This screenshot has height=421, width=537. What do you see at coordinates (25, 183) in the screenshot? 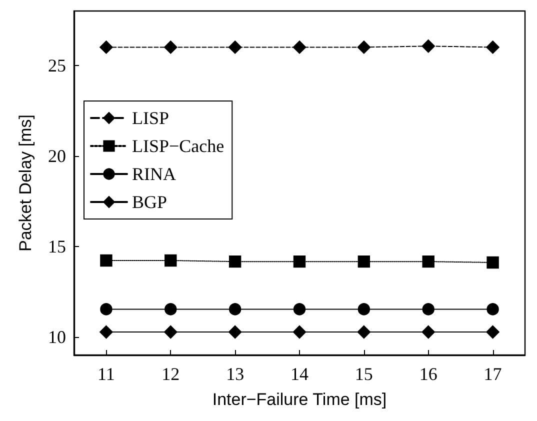
I see `y-axis-title: Packet Delay [ms]` at bounding box center [25, 183].